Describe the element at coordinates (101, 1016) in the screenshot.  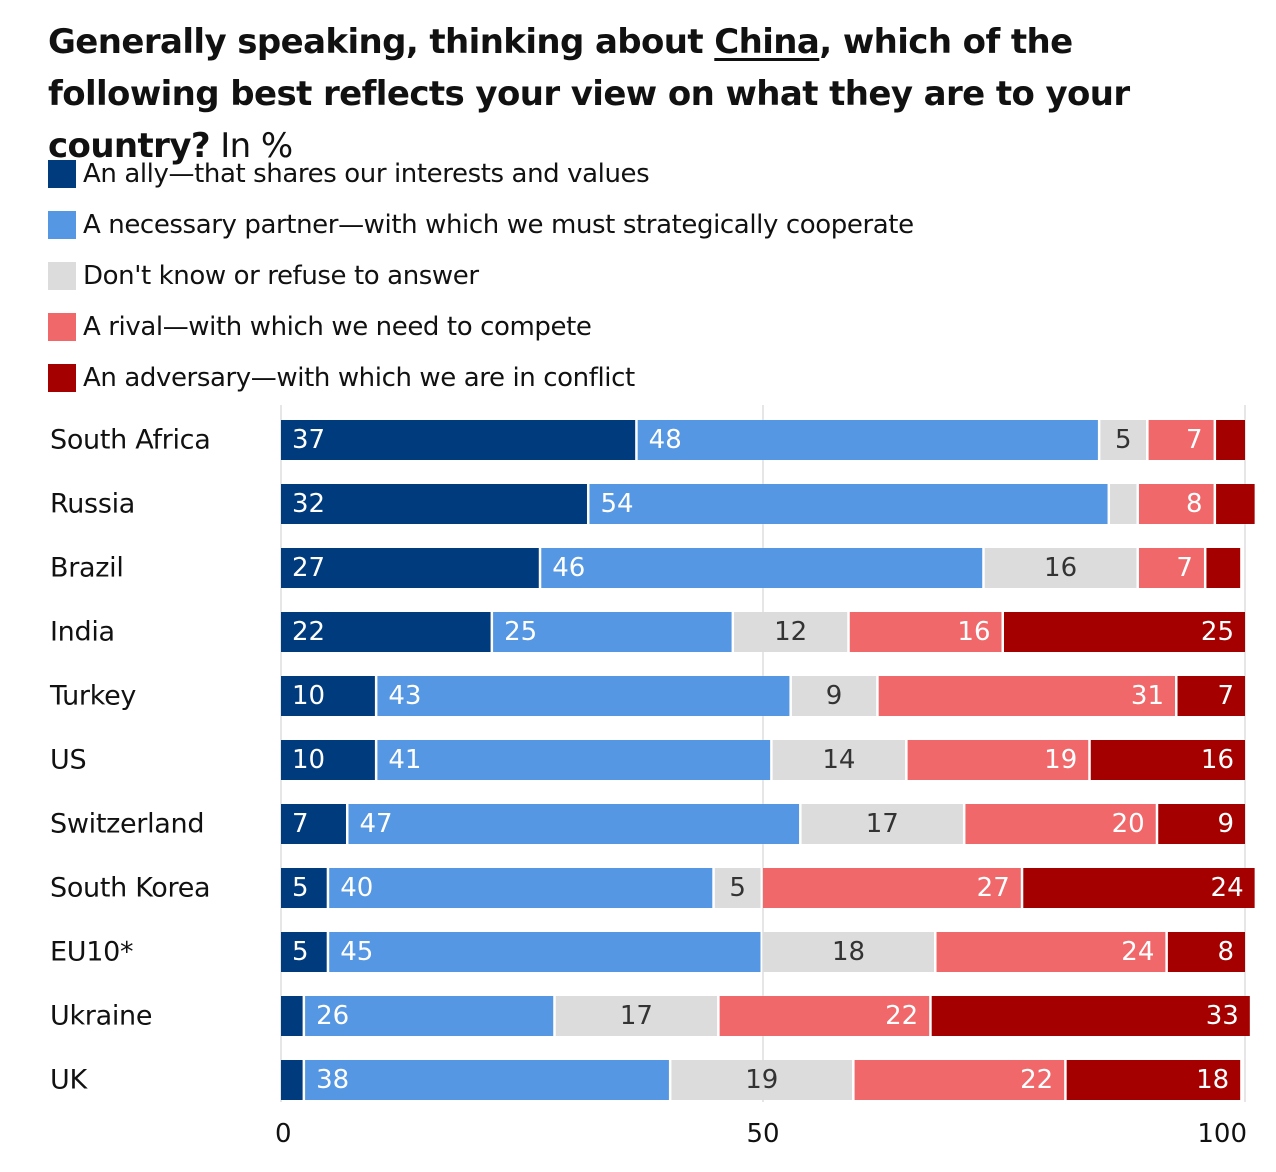
I see `category-label-ukraine: Ukraine` at that location.